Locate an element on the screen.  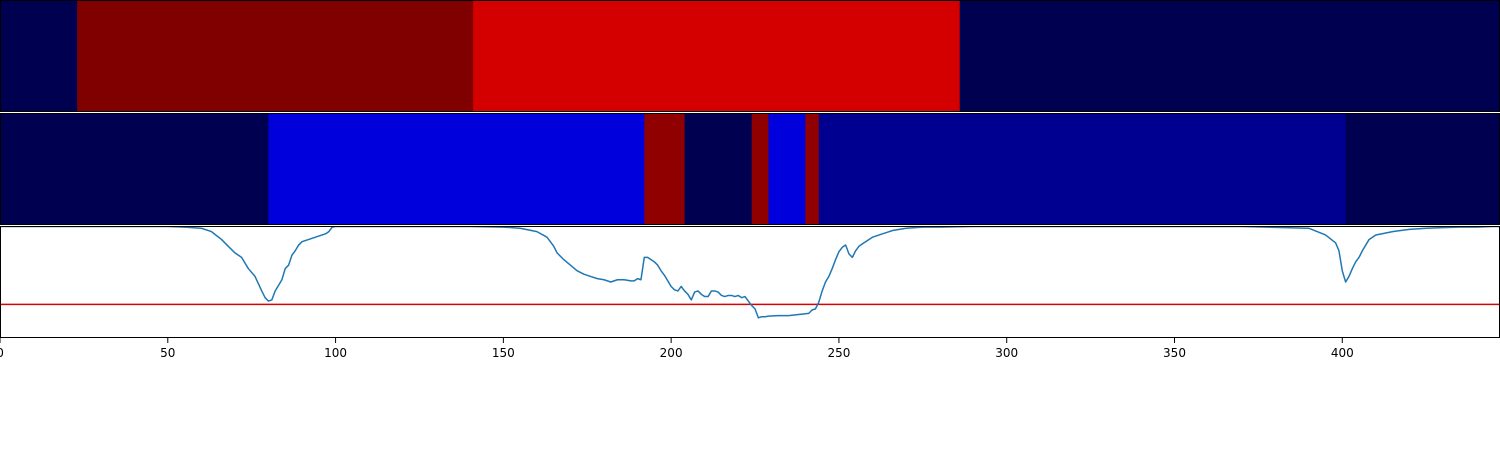
x-tick-label: 100 is located at coordinates (335, 353).